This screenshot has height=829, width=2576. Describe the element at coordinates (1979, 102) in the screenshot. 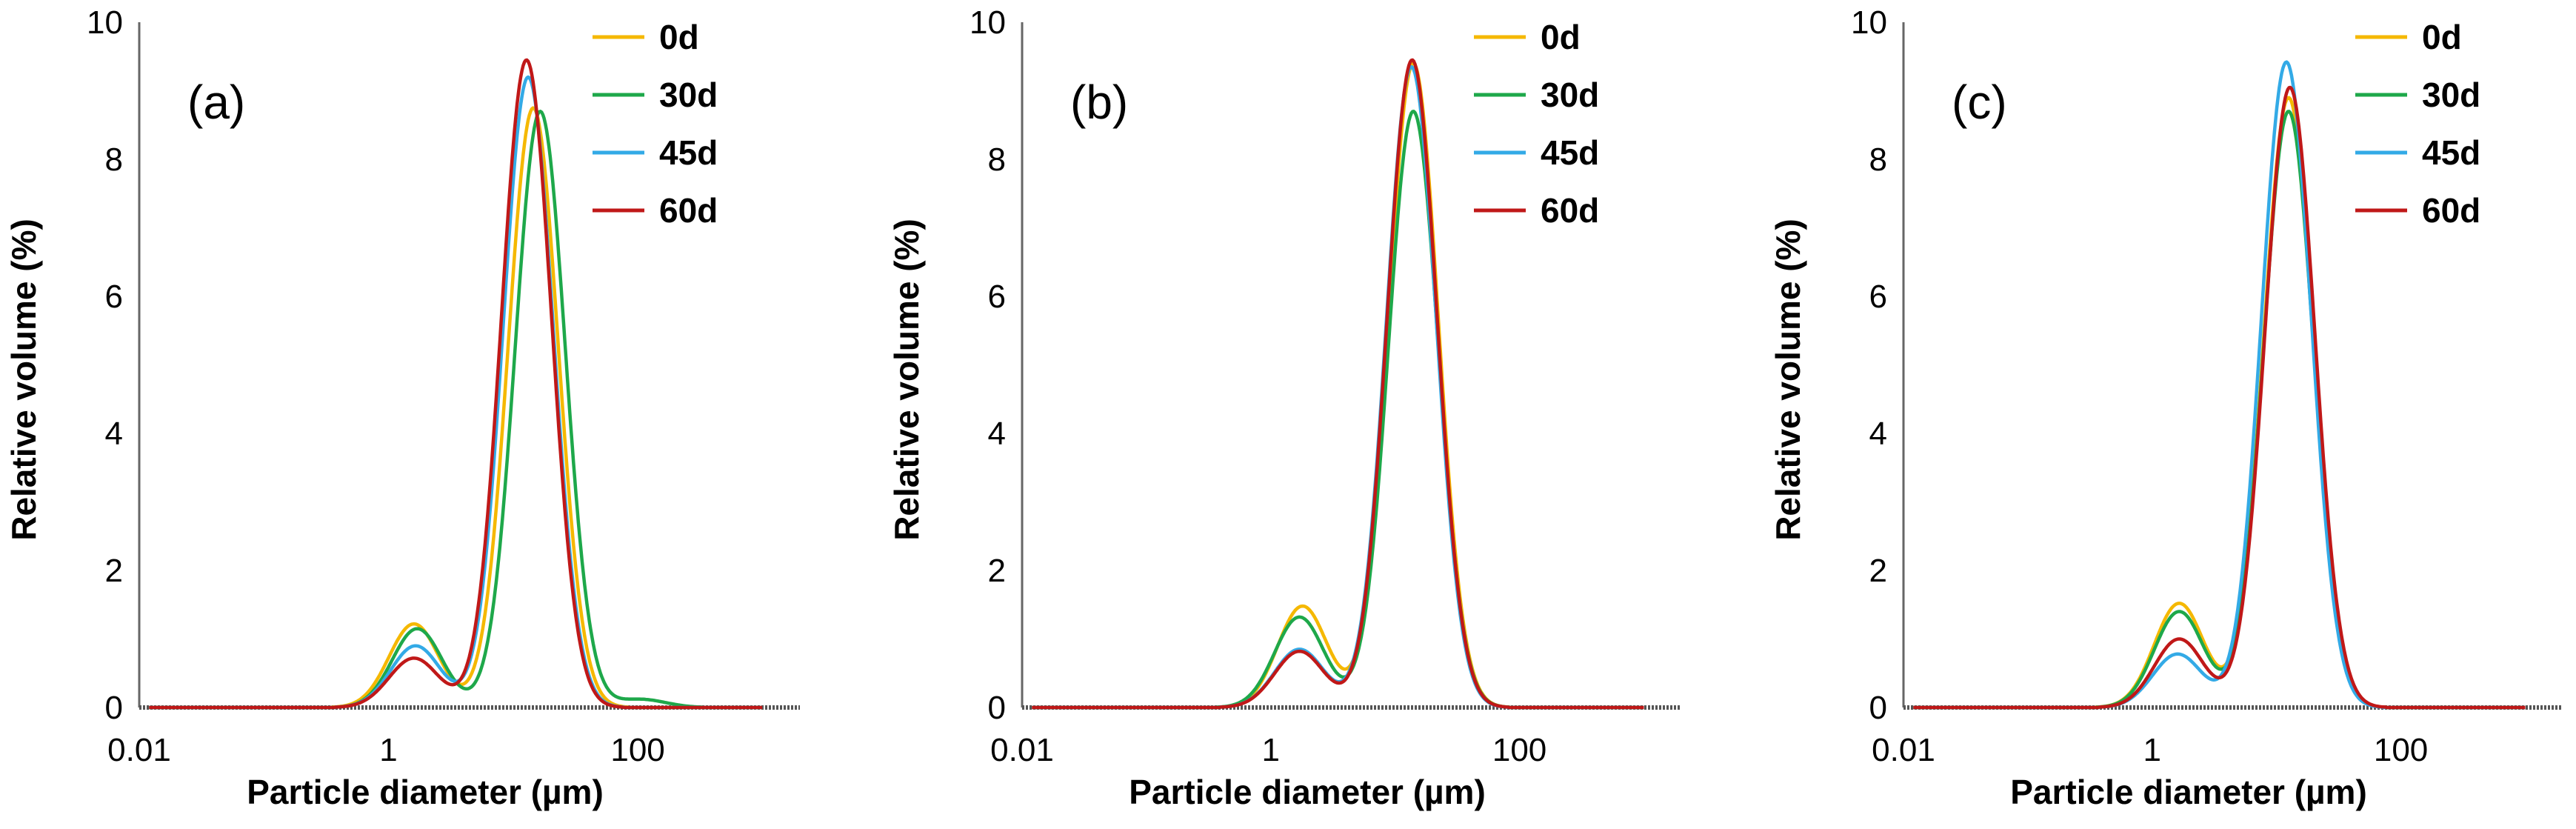

I see `panel-label: (c)` at that location.